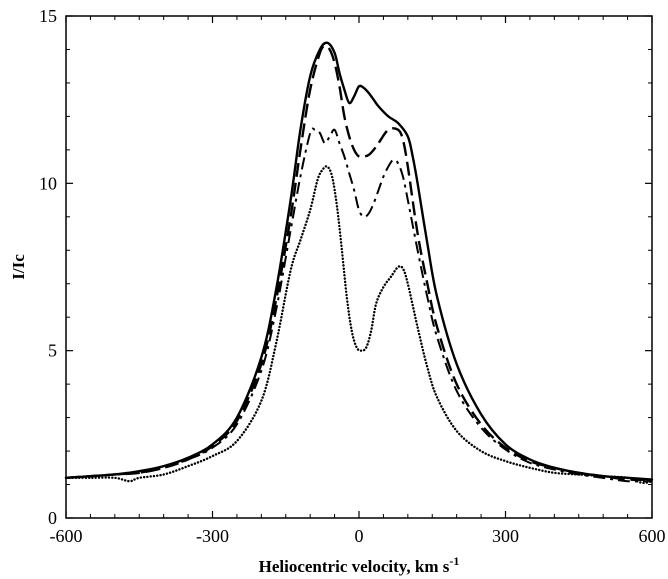 This screenshot has width=668, height=579. What do you see at coordinates (354, 566) in the screenshot?
I see `x-axis-title-main: Heliocentric velocity, km s` at bounding box center [354, 566].